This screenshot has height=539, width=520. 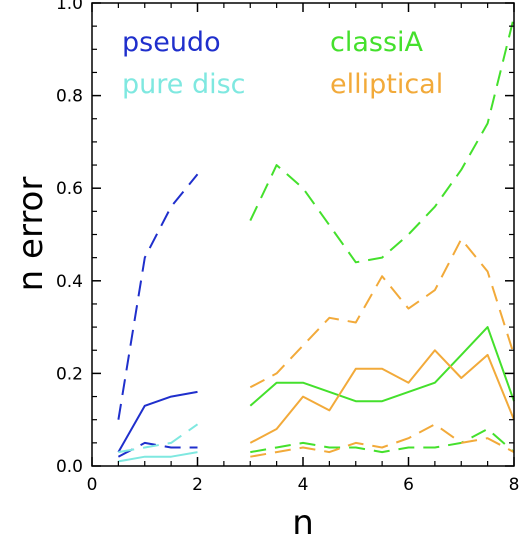 What do you see at coordinates (377, 42) in the screenshot?
I see `legend-entry-2: classiA` at bounding box center [377, 42].